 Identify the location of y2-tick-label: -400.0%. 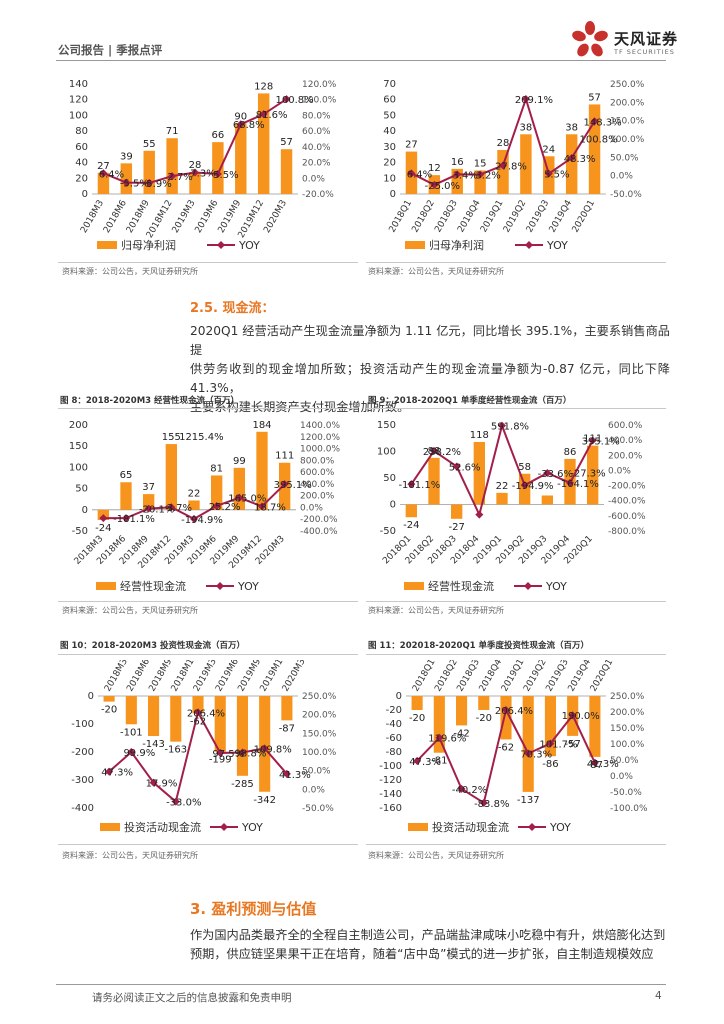
(627, 502).